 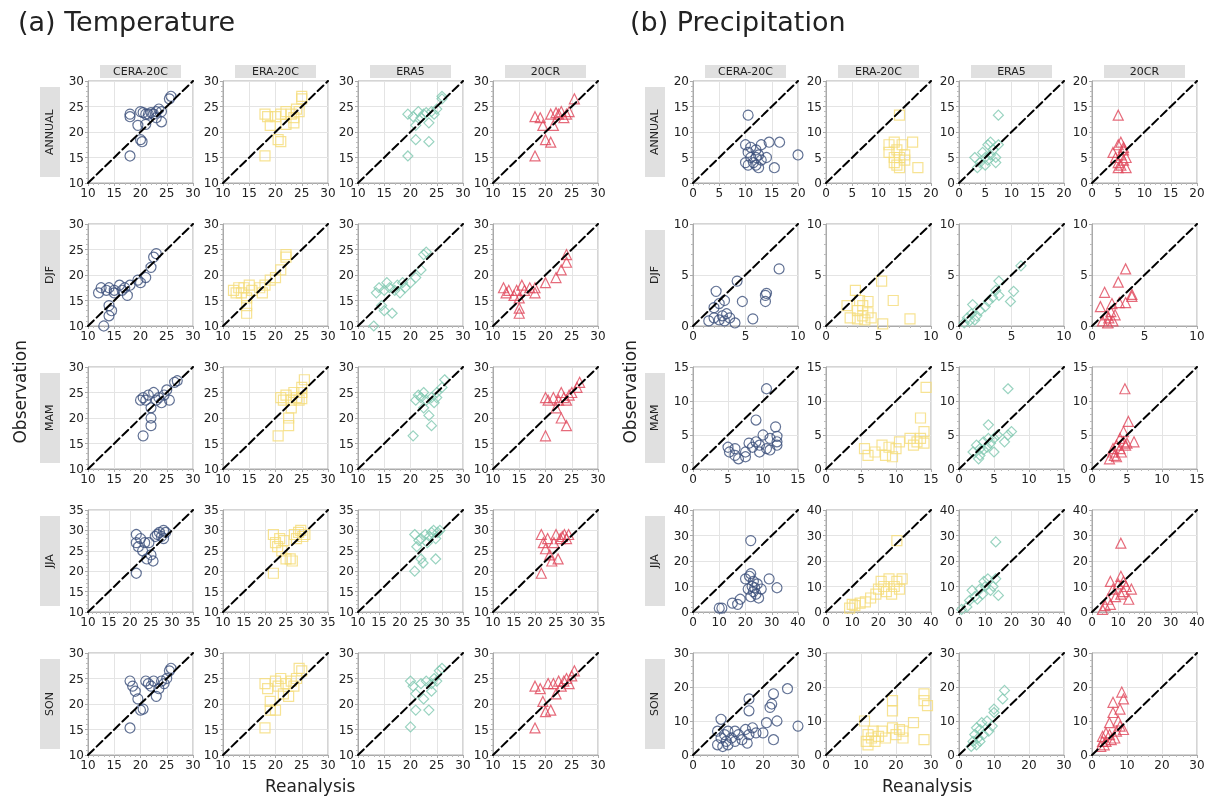 What do you see at coordinates (655, 418) in the screenshot?
I see `y-axis-title: MAM` at bounding box center [655, 418].